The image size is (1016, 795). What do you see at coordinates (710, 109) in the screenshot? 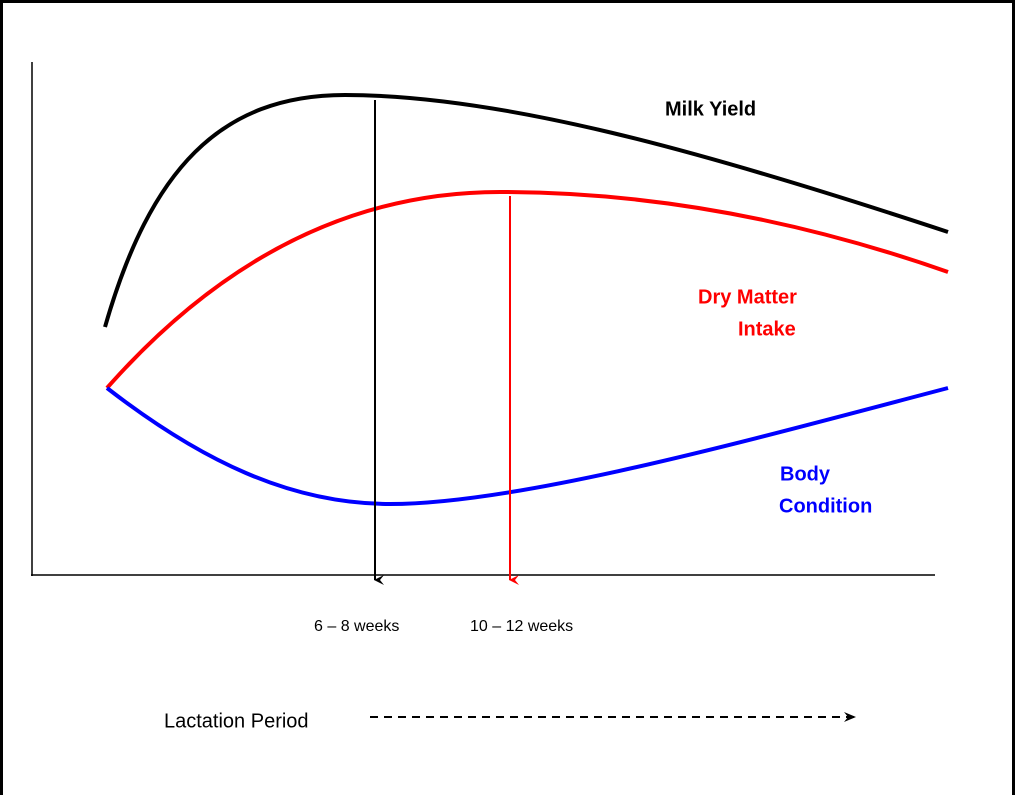
I see `curve-label: Milk Yield` at bounding box center [710, 109].